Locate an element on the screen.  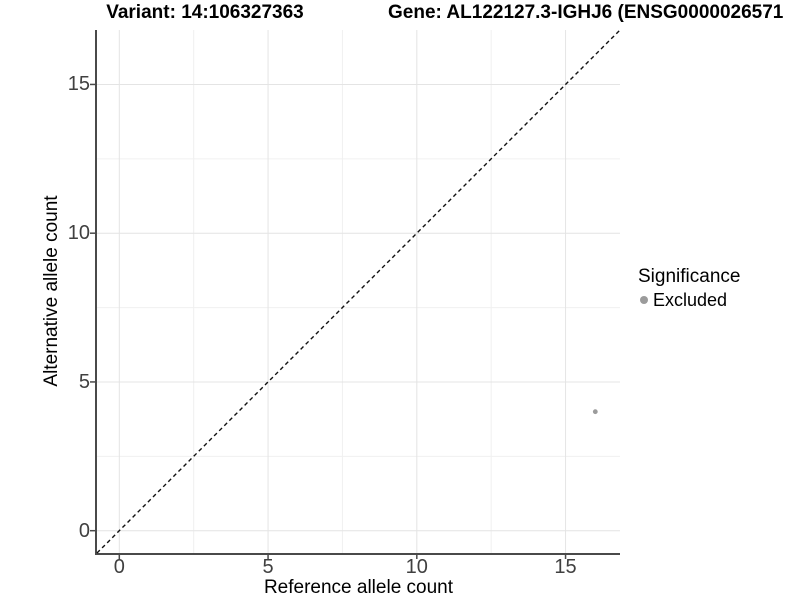
x-tick-label: 0 is located at coordinates (119, 567).